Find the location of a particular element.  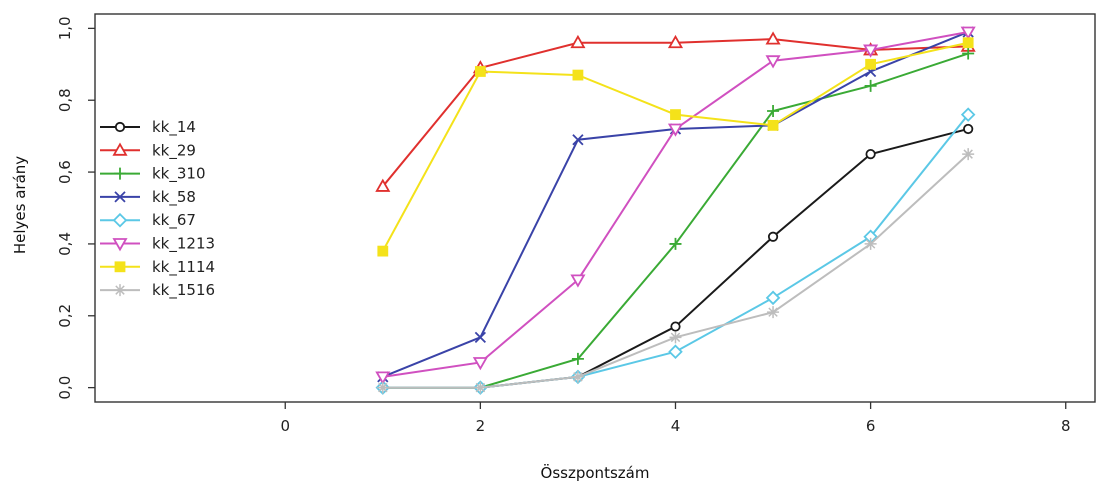

x-tick-label: 8 is located at coordinates (1066, 426).